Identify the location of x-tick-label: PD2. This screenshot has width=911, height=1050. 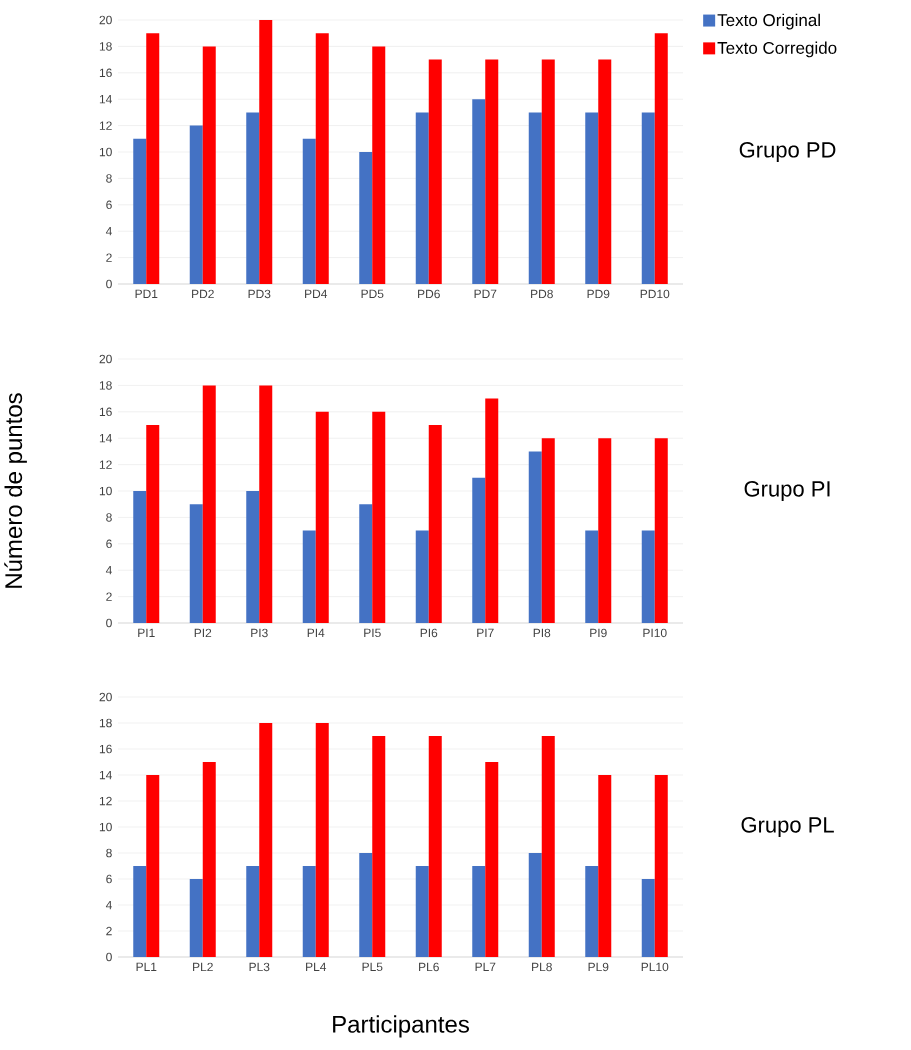
(203, 294).